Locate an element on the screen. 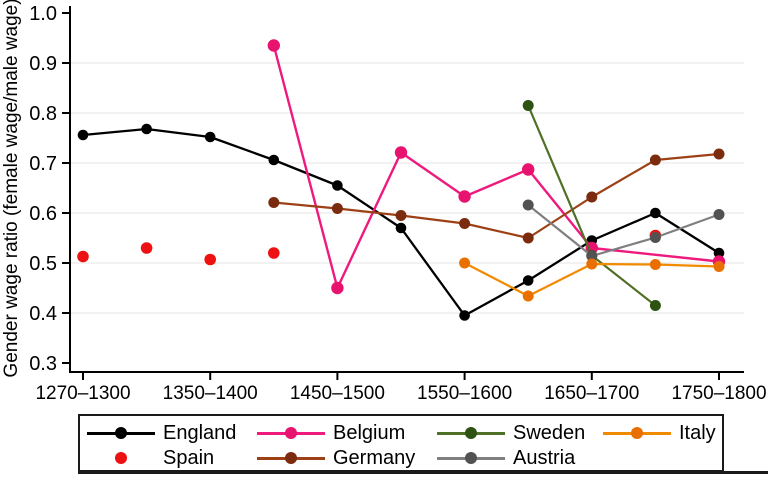  series-sweden is located at coordinates (591, 205).